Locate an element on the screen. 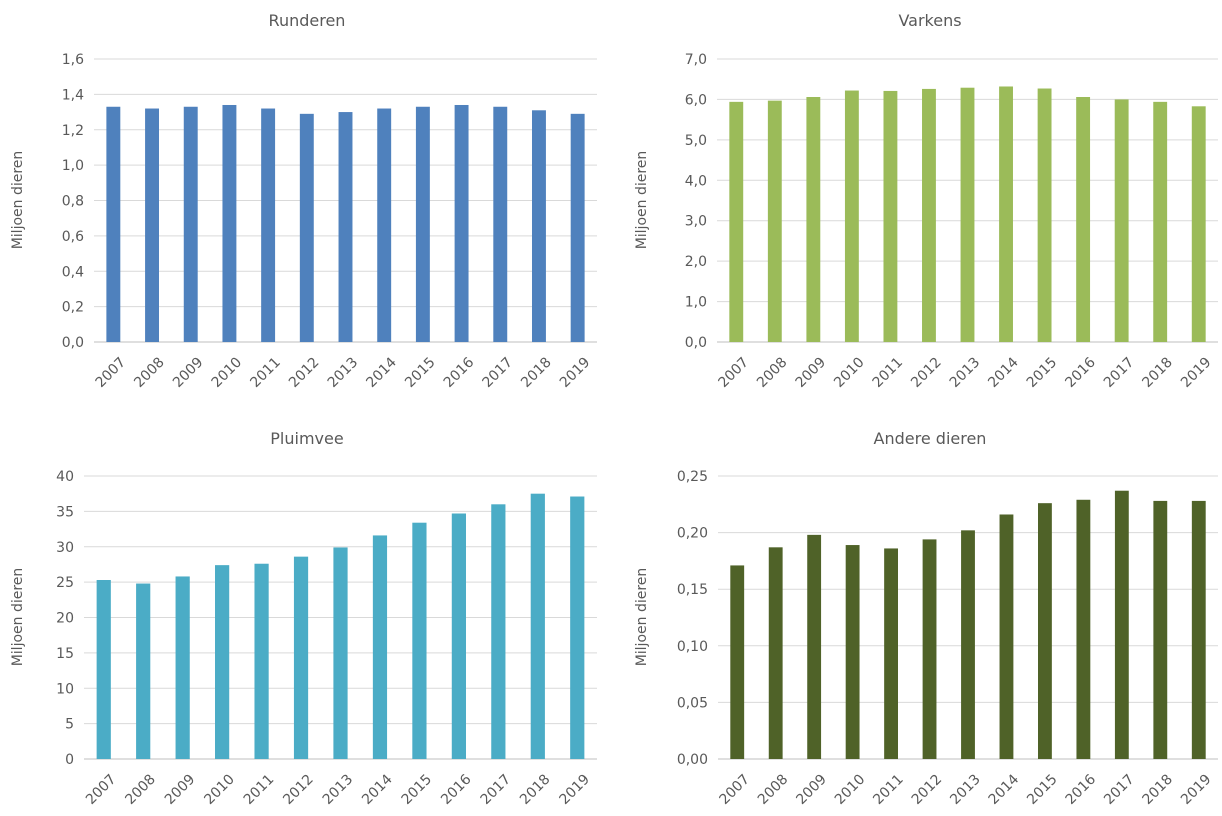  y-tick-label: 0,0 is located at coordinates (73, 343).